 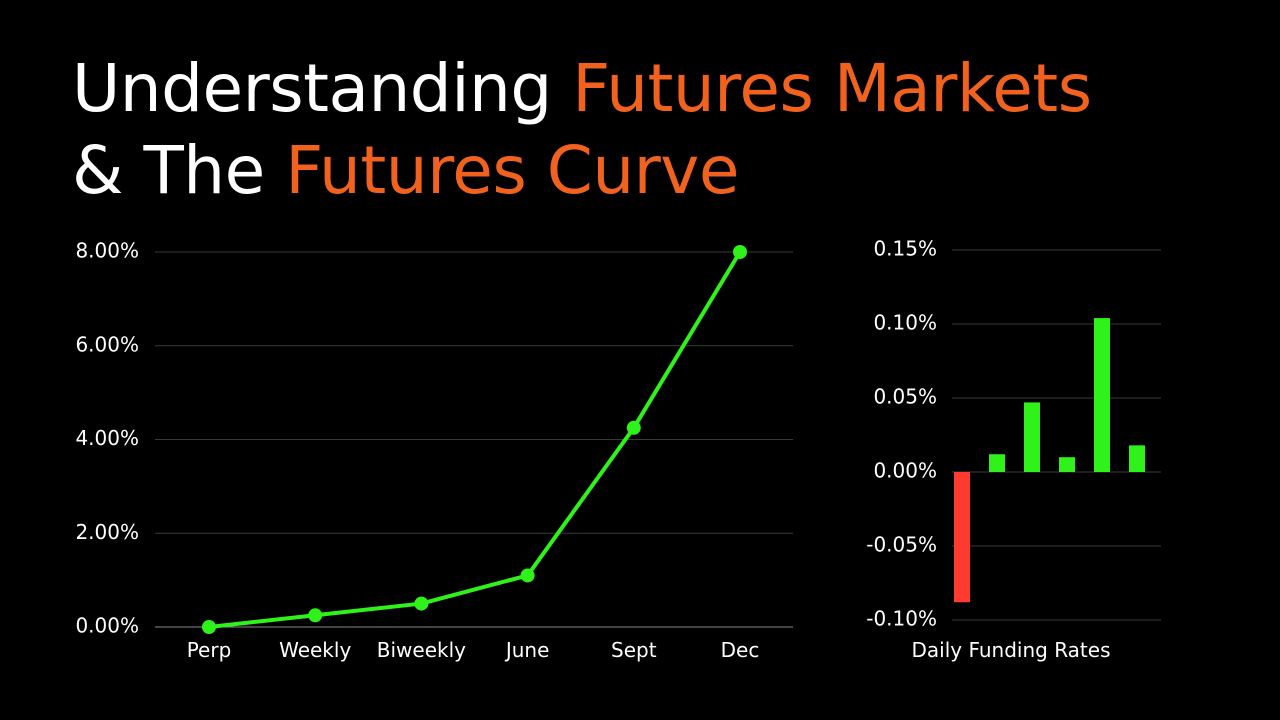 What do you see at coordinates (209, 650) in the screenshot?
I see `x-tick-label: Perp` at bounding box center [209, 650].